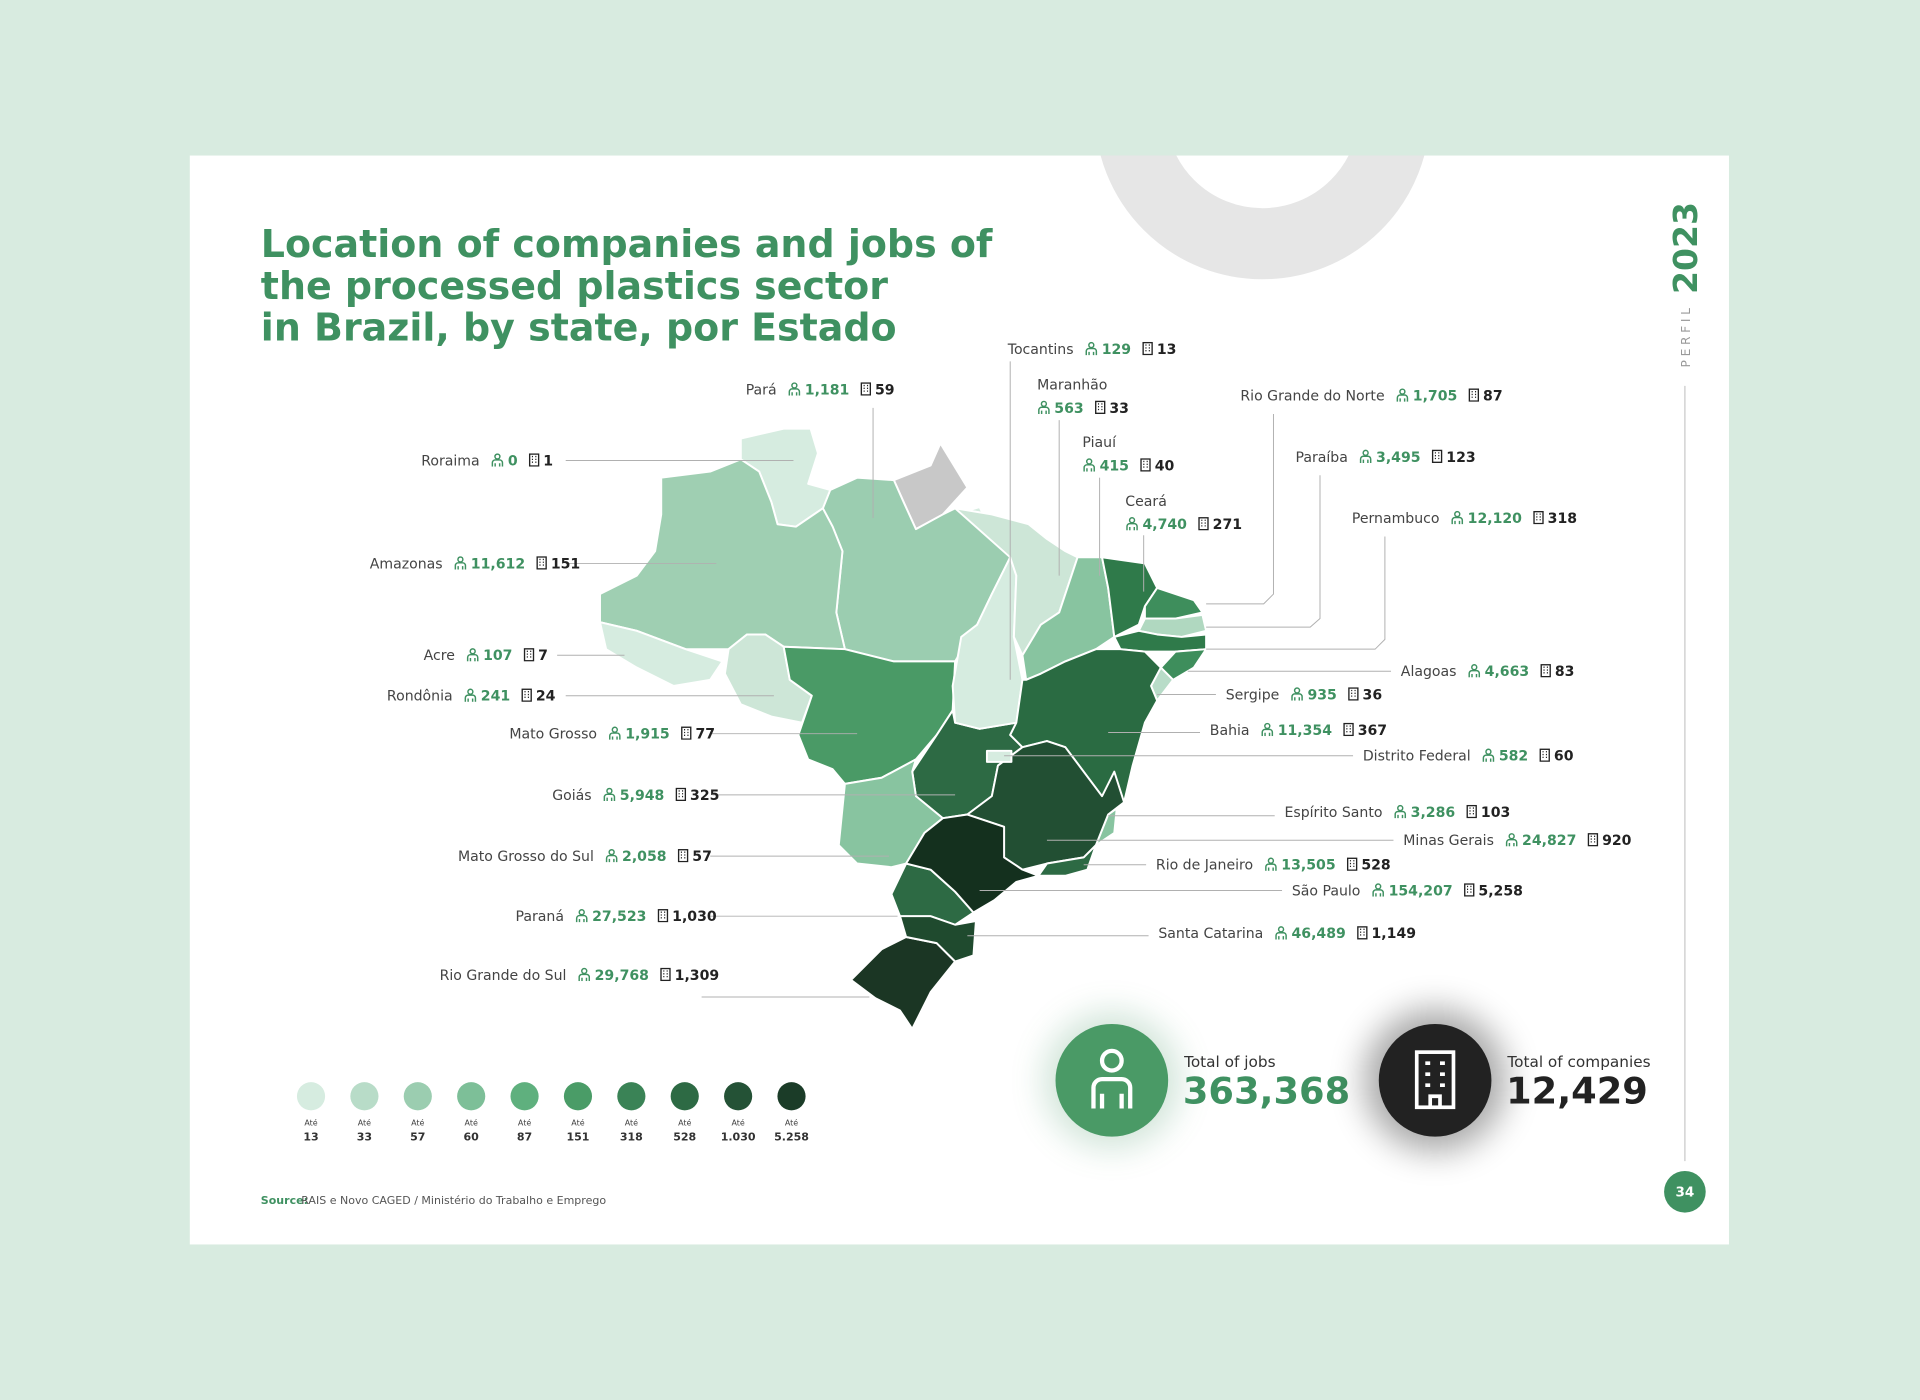  What do you see at coordinates (577, 1136) in the screenshot?
I see `legend-value: 151` at bounding box center [577, 1136].